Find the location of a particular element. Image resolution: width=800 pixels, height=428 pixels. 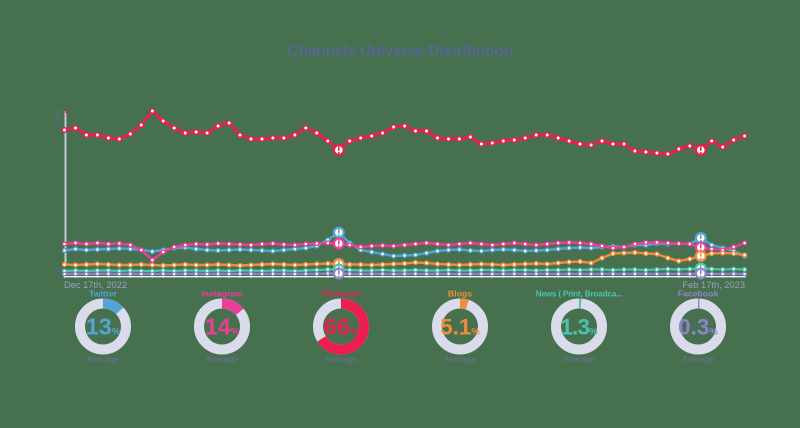

svg-text: Facebook is located at coordinates (698, 294).